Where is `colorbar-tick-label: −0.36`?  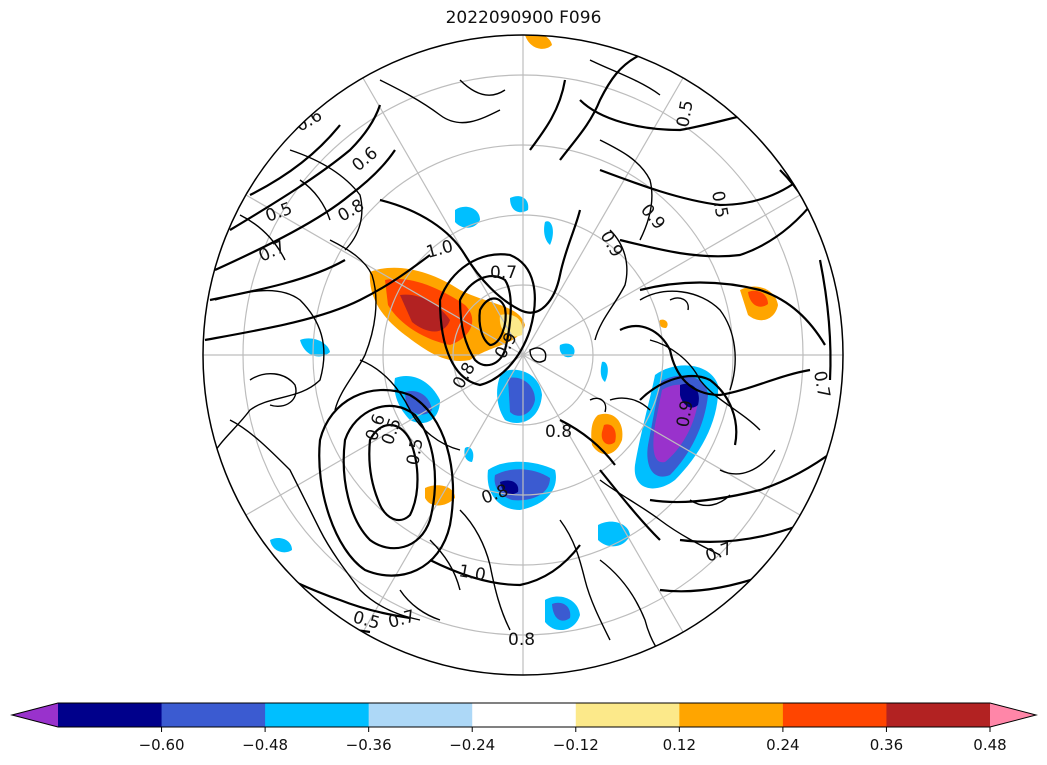 colorbar-tick-label: −0.36 is located at coordinates (369, 745).